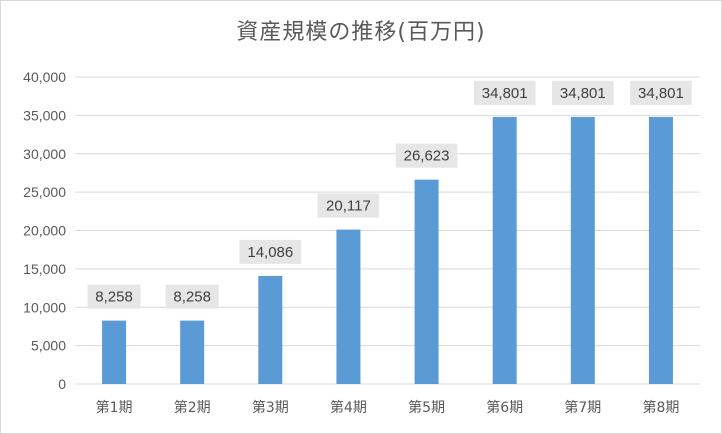 The width and height of the screenshot is (722, 434). Describe the element at coordinates (270, 407) in the screenshot. I see `x-category-label: 第3期` at that location.